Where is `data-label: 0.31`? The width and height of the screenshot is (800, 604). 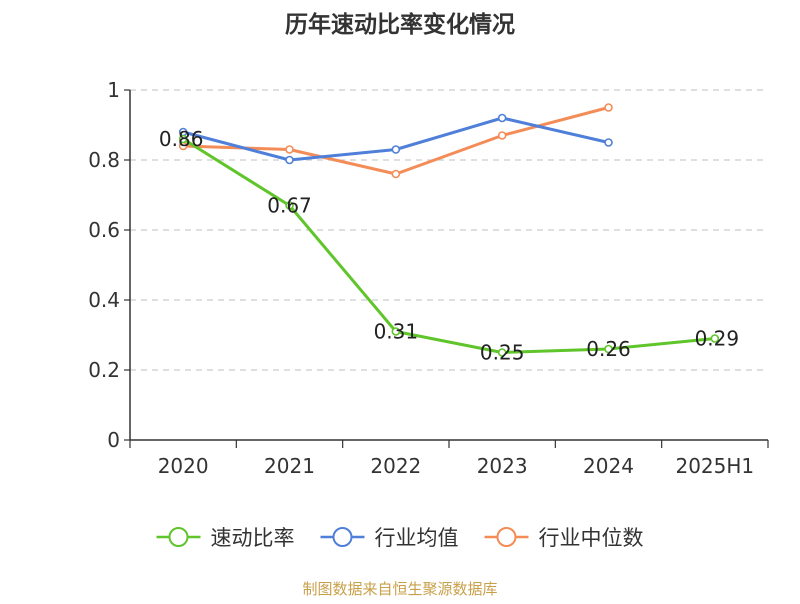 data-label: 0.31 is located at coordinates (396, 332).